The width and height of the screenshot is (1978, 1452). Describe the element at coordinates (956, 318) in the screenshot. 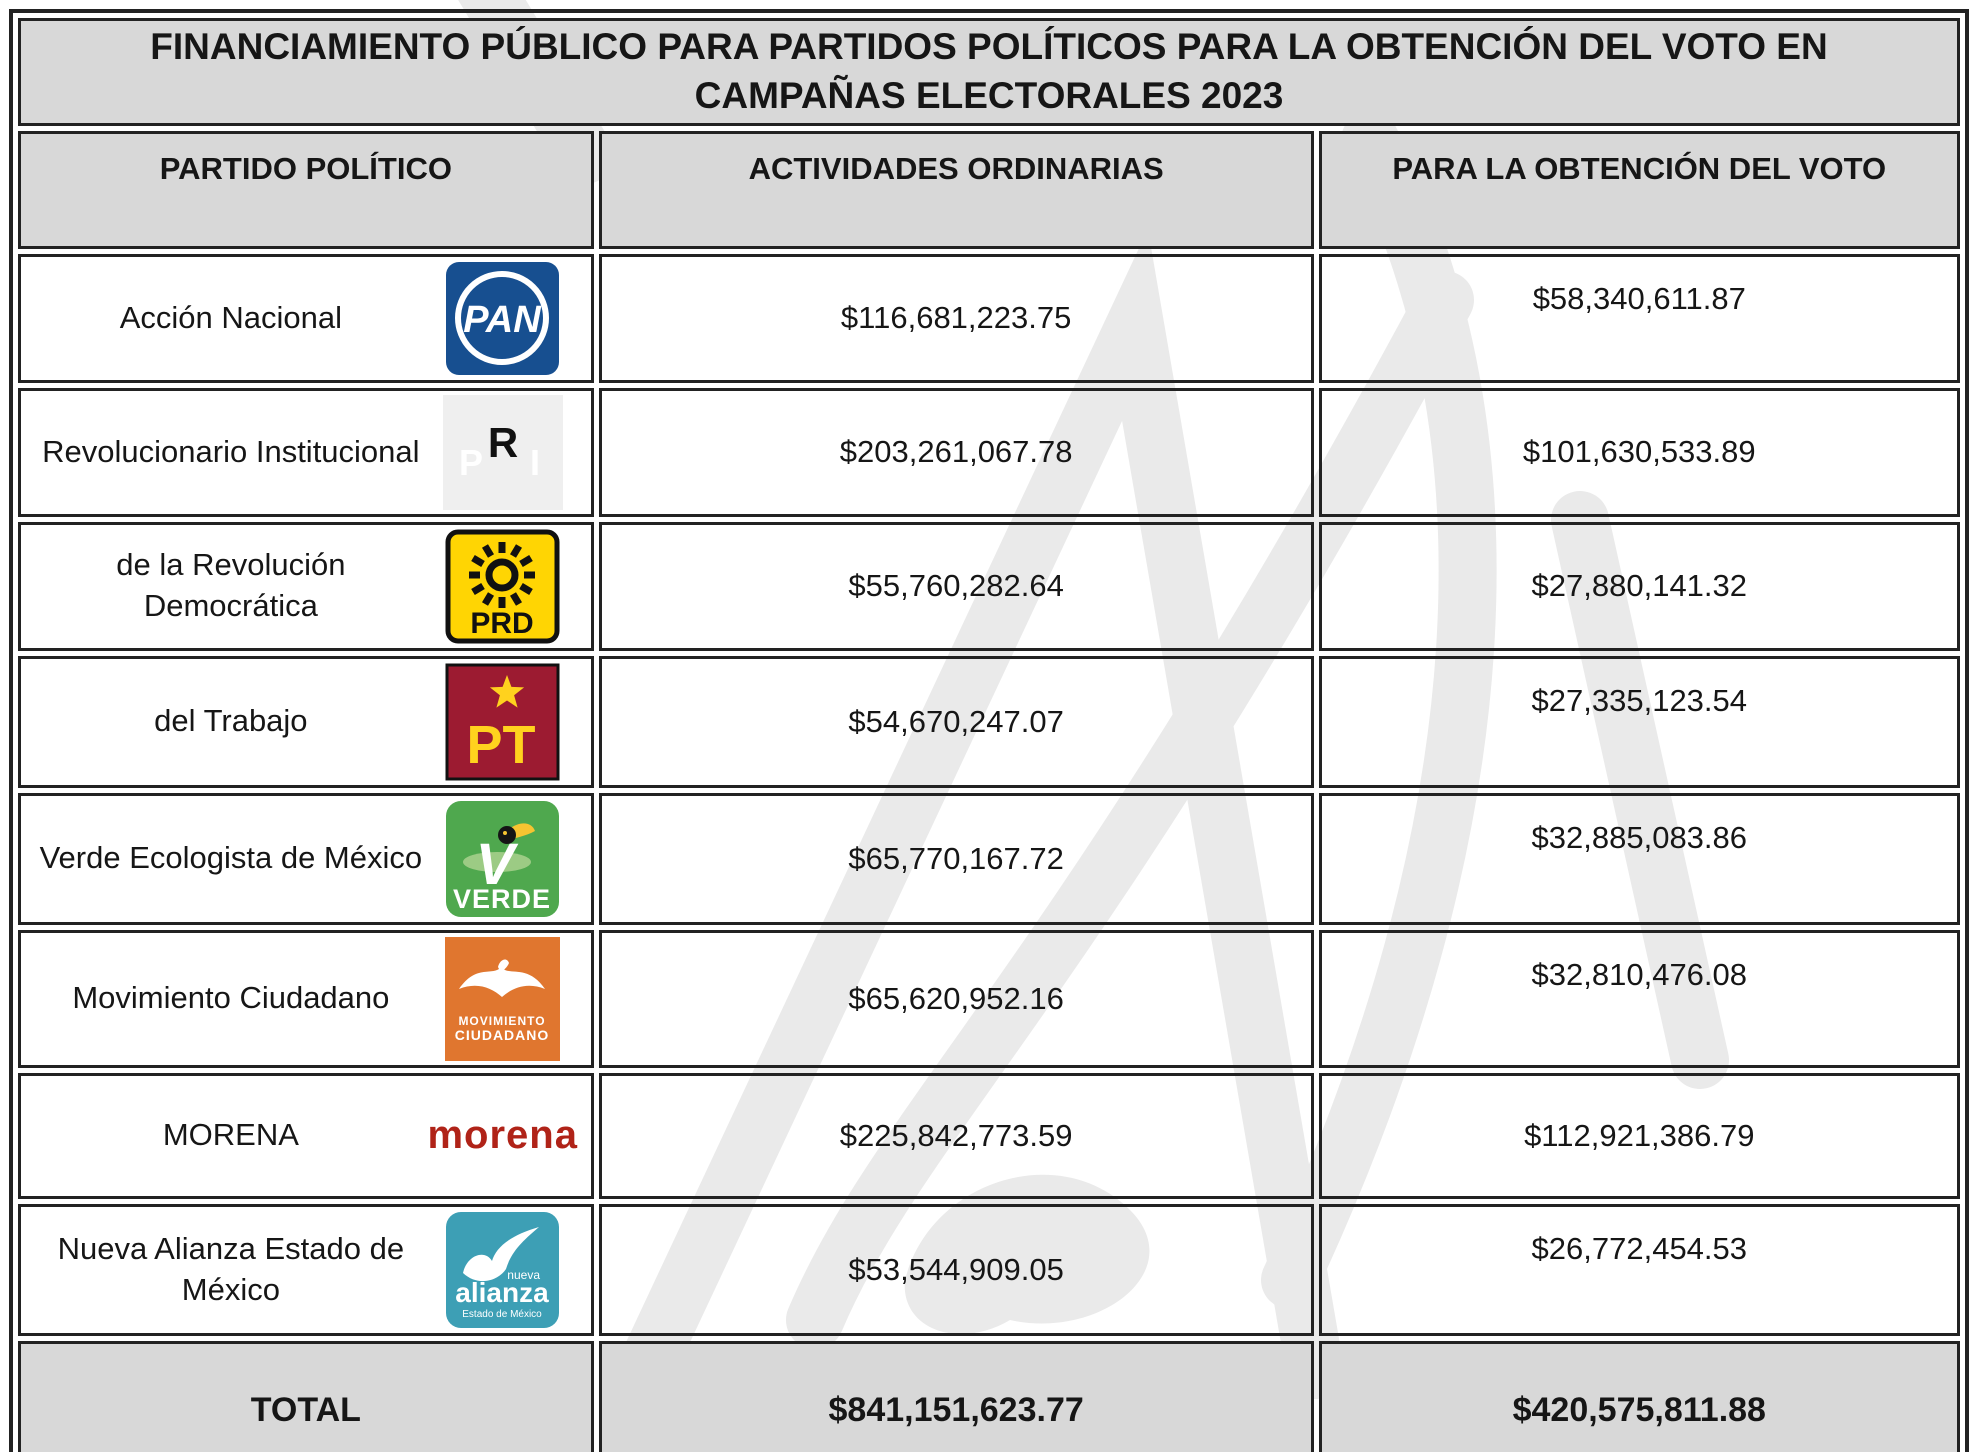

I see `ordinarias-amount: $116,681,223.75` at that location.